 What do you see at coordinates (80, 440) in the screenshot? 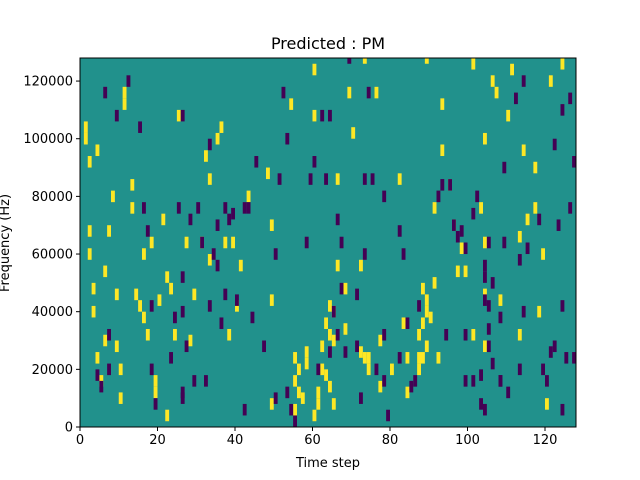
I see `x-tick-label: 0` at bounding box center [80, 440].